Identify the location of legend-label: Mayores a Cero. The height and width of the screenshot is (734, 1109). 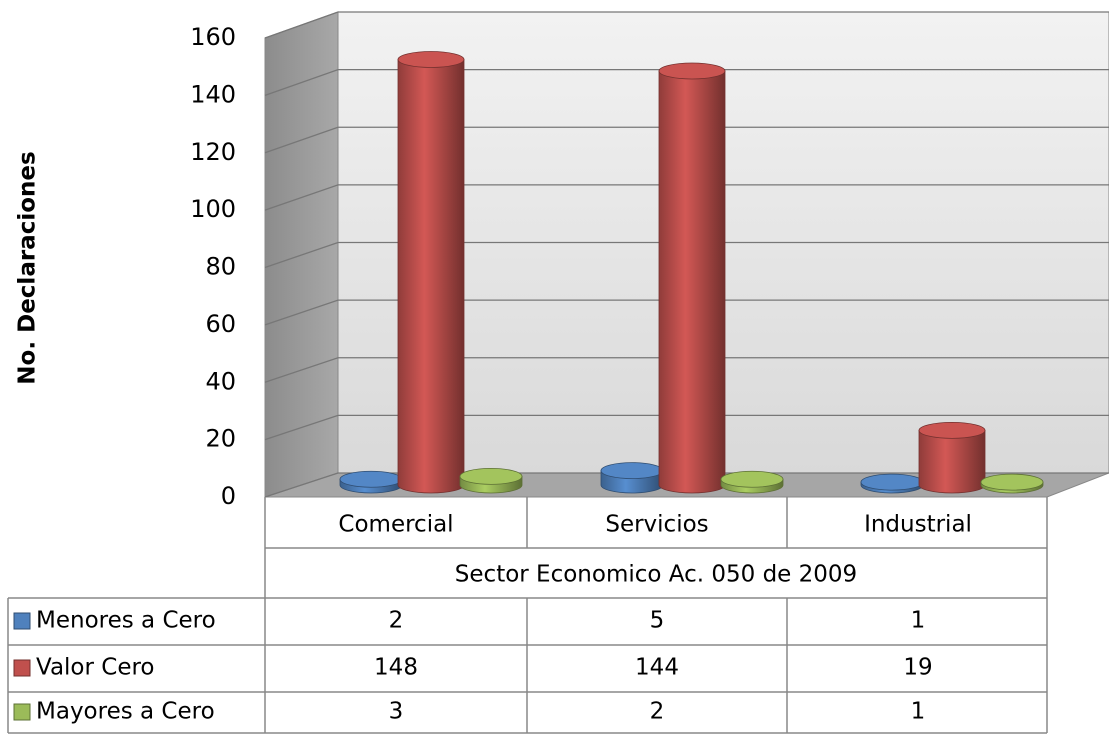
(125, 712).